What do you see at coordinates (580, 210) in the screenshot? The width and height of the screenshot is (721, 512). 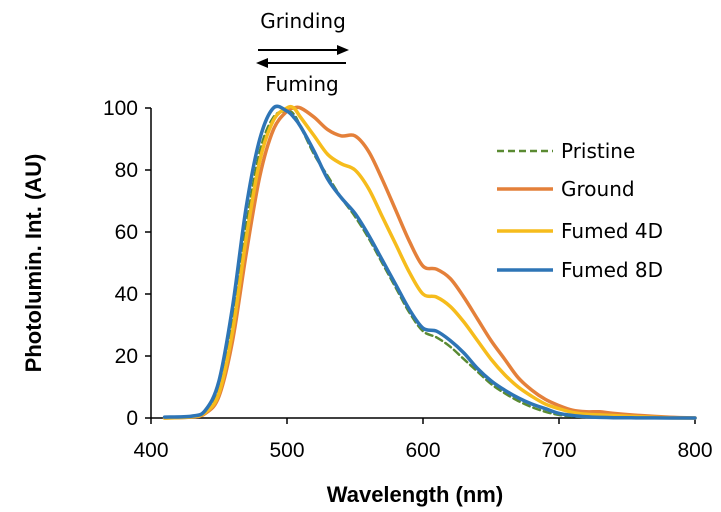 I see `legend: Pristine Ground Fumed 4D Fumed 8D` at bounding box center [580, 210].